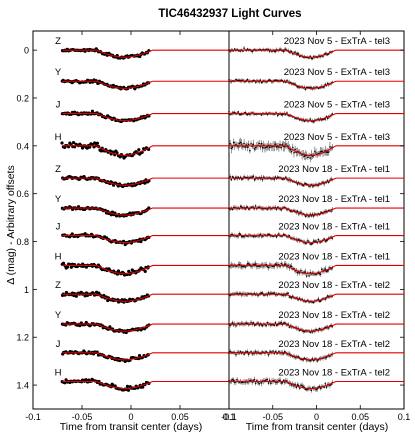  Describe the element at coordinates (360, 417) in the screenshot. I see `x-tick-label: 0.05` at that location.